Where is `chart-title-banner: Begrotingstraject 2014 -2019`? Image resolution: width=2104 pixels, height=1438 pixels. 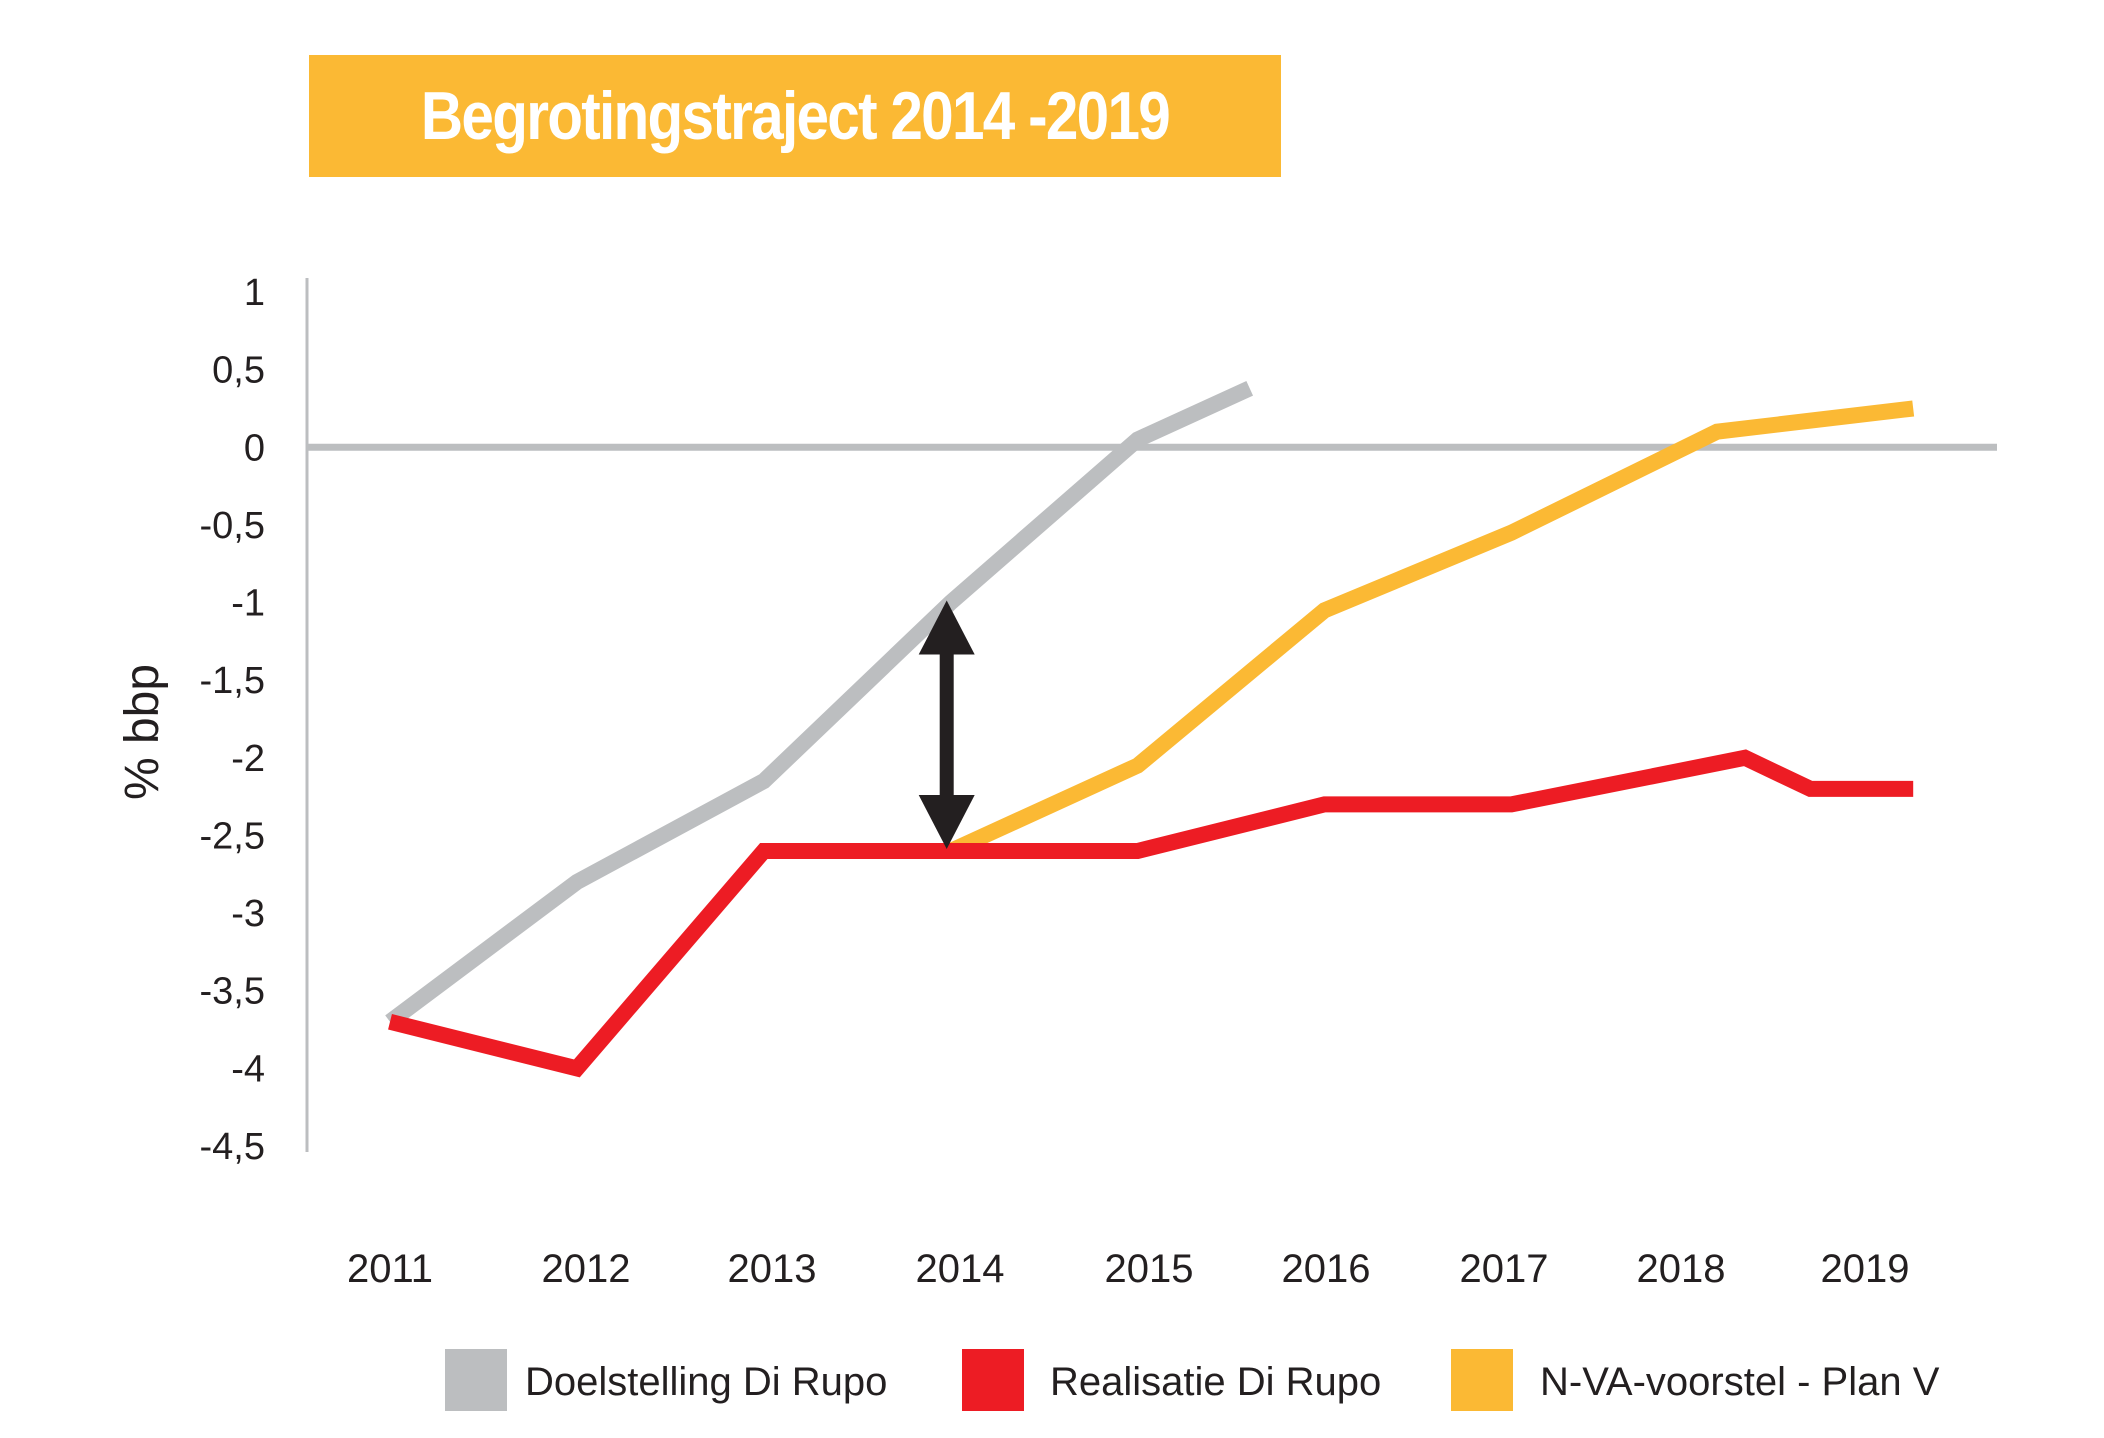 chart-title-banner: Begrotingstraject 2014 -2019 is located at coordinates (795, 116).